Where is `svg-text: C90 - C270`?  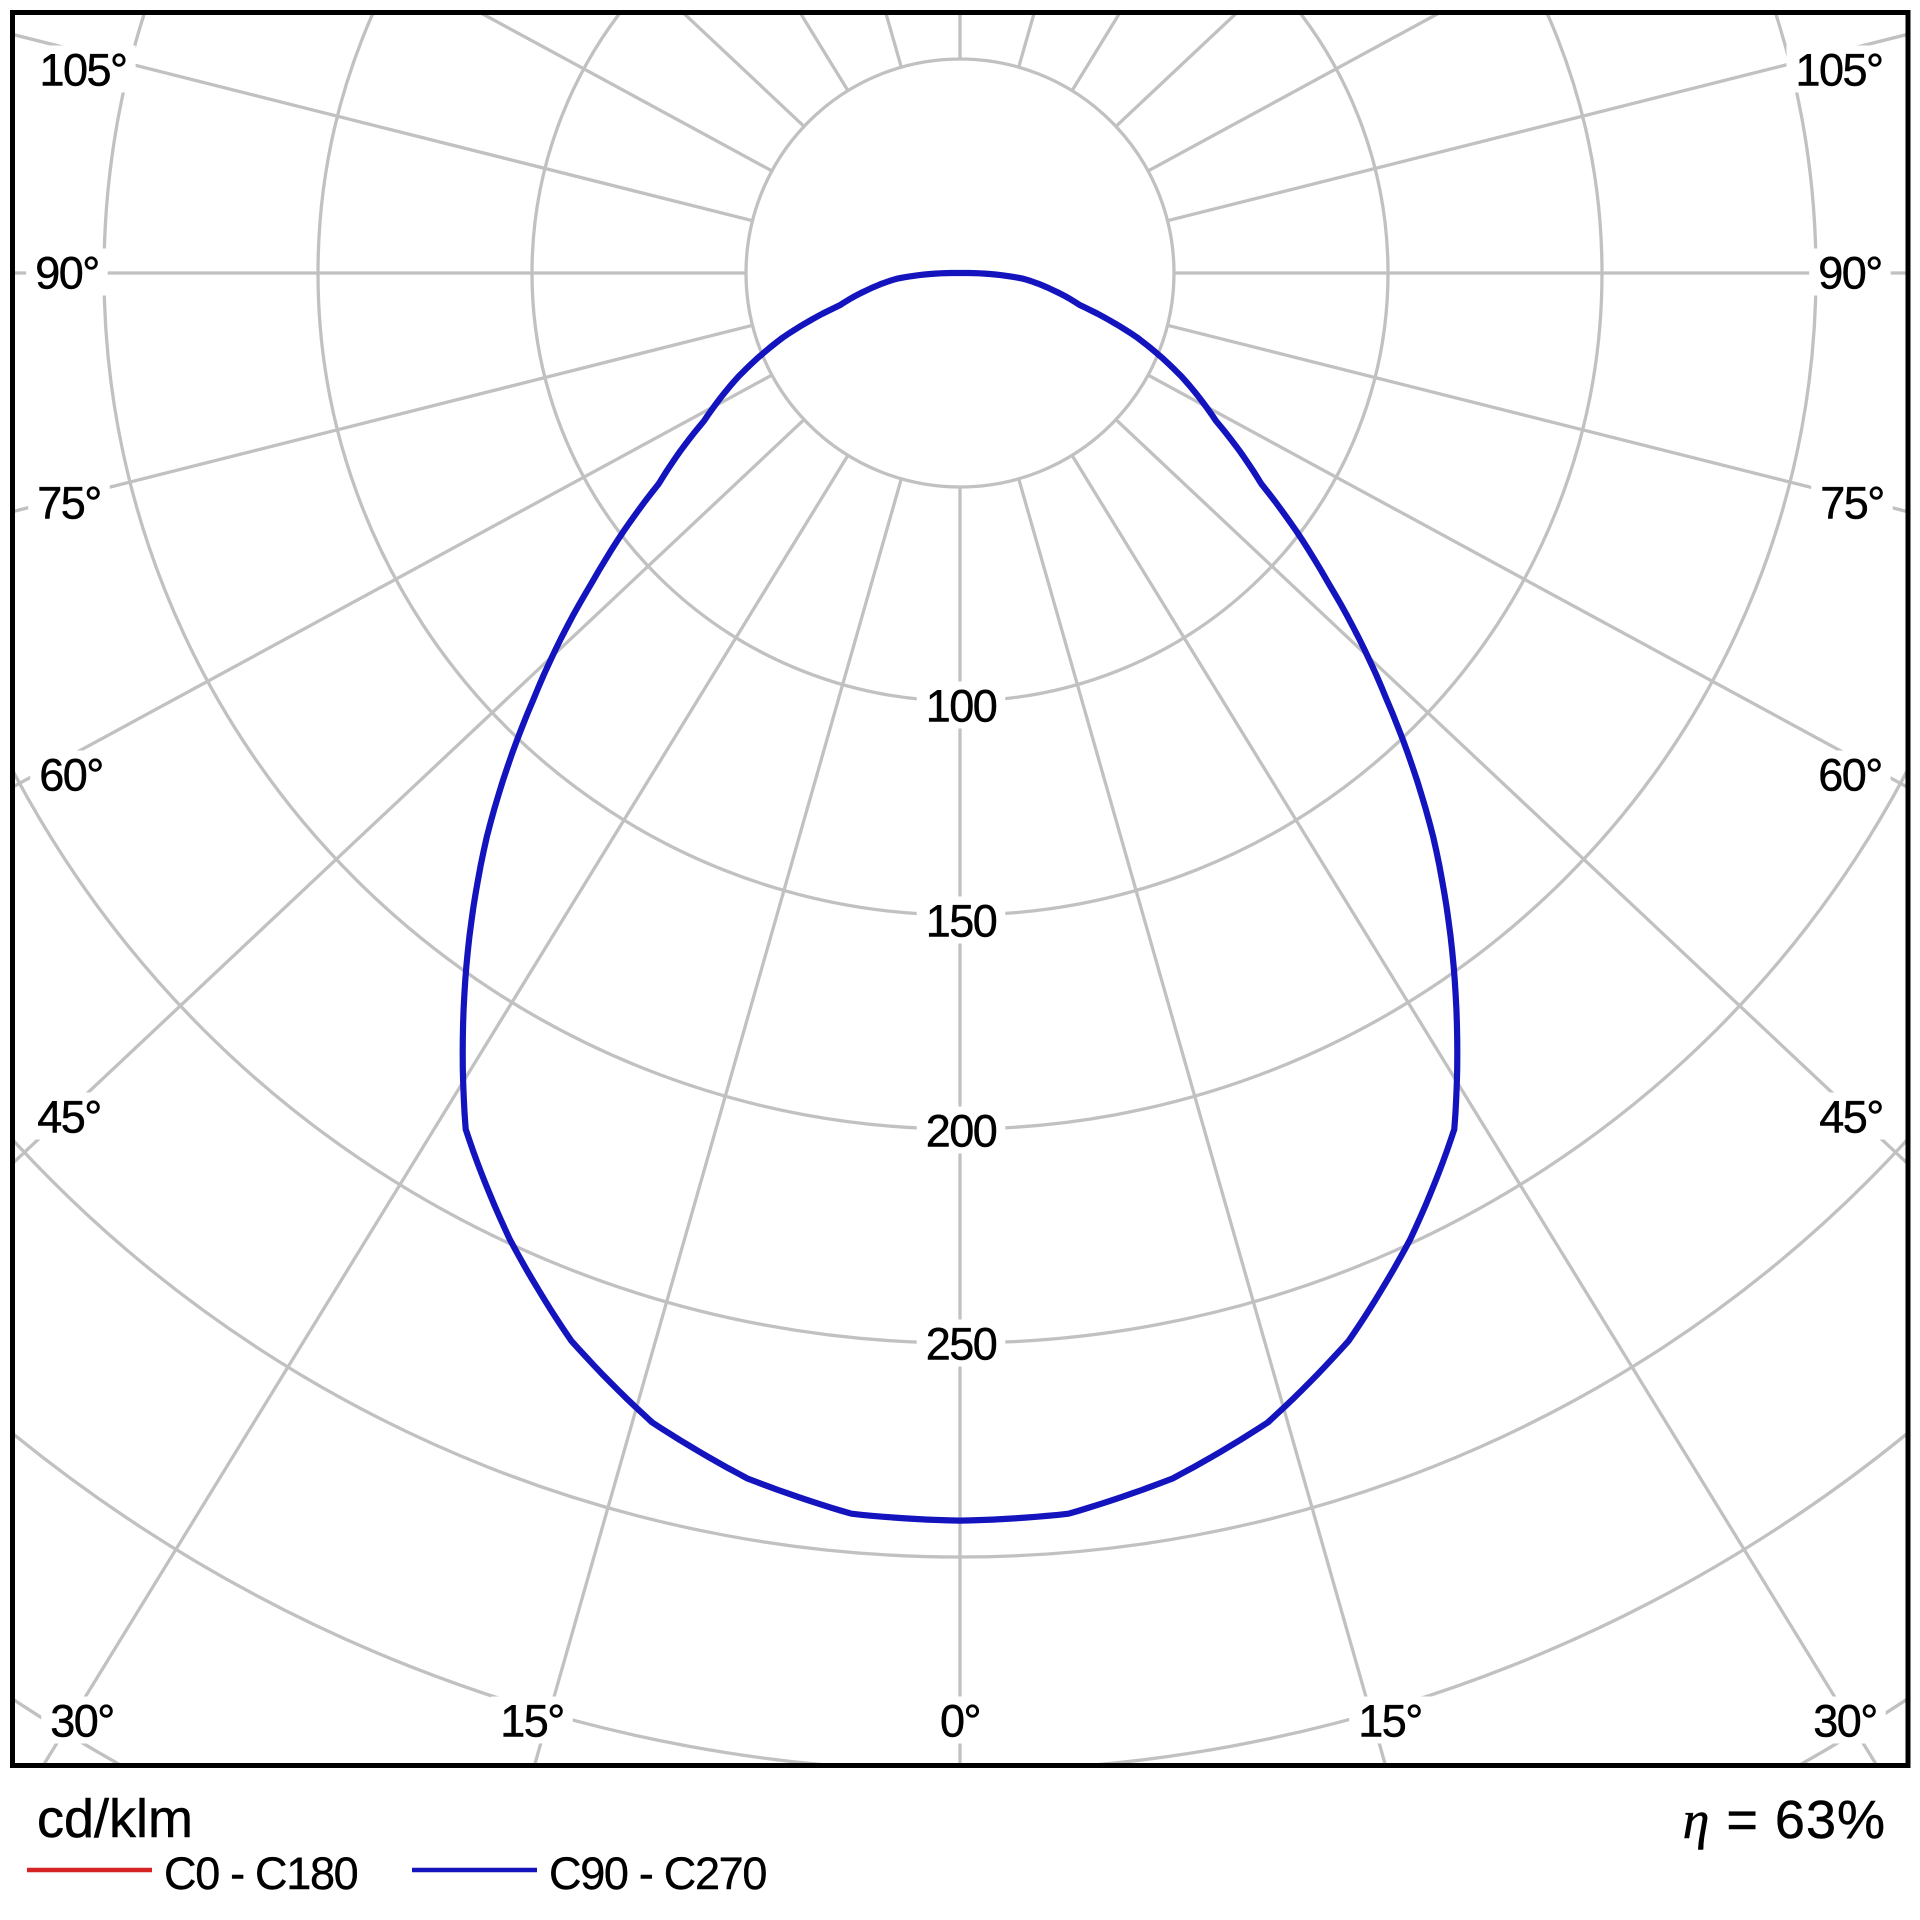
svg-text: C90 - C270 is located at coordinates (657, 1873).